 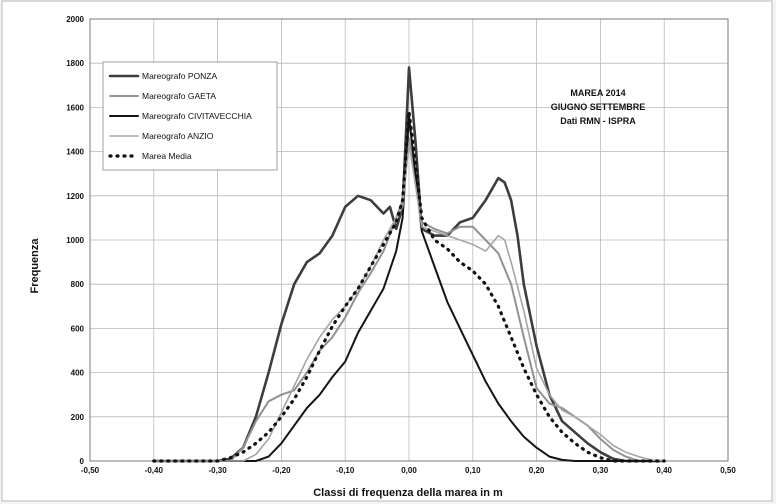 I want to click on legend-label: Mareografo CIVITAVECCHIA, so click(x=197, y=116).